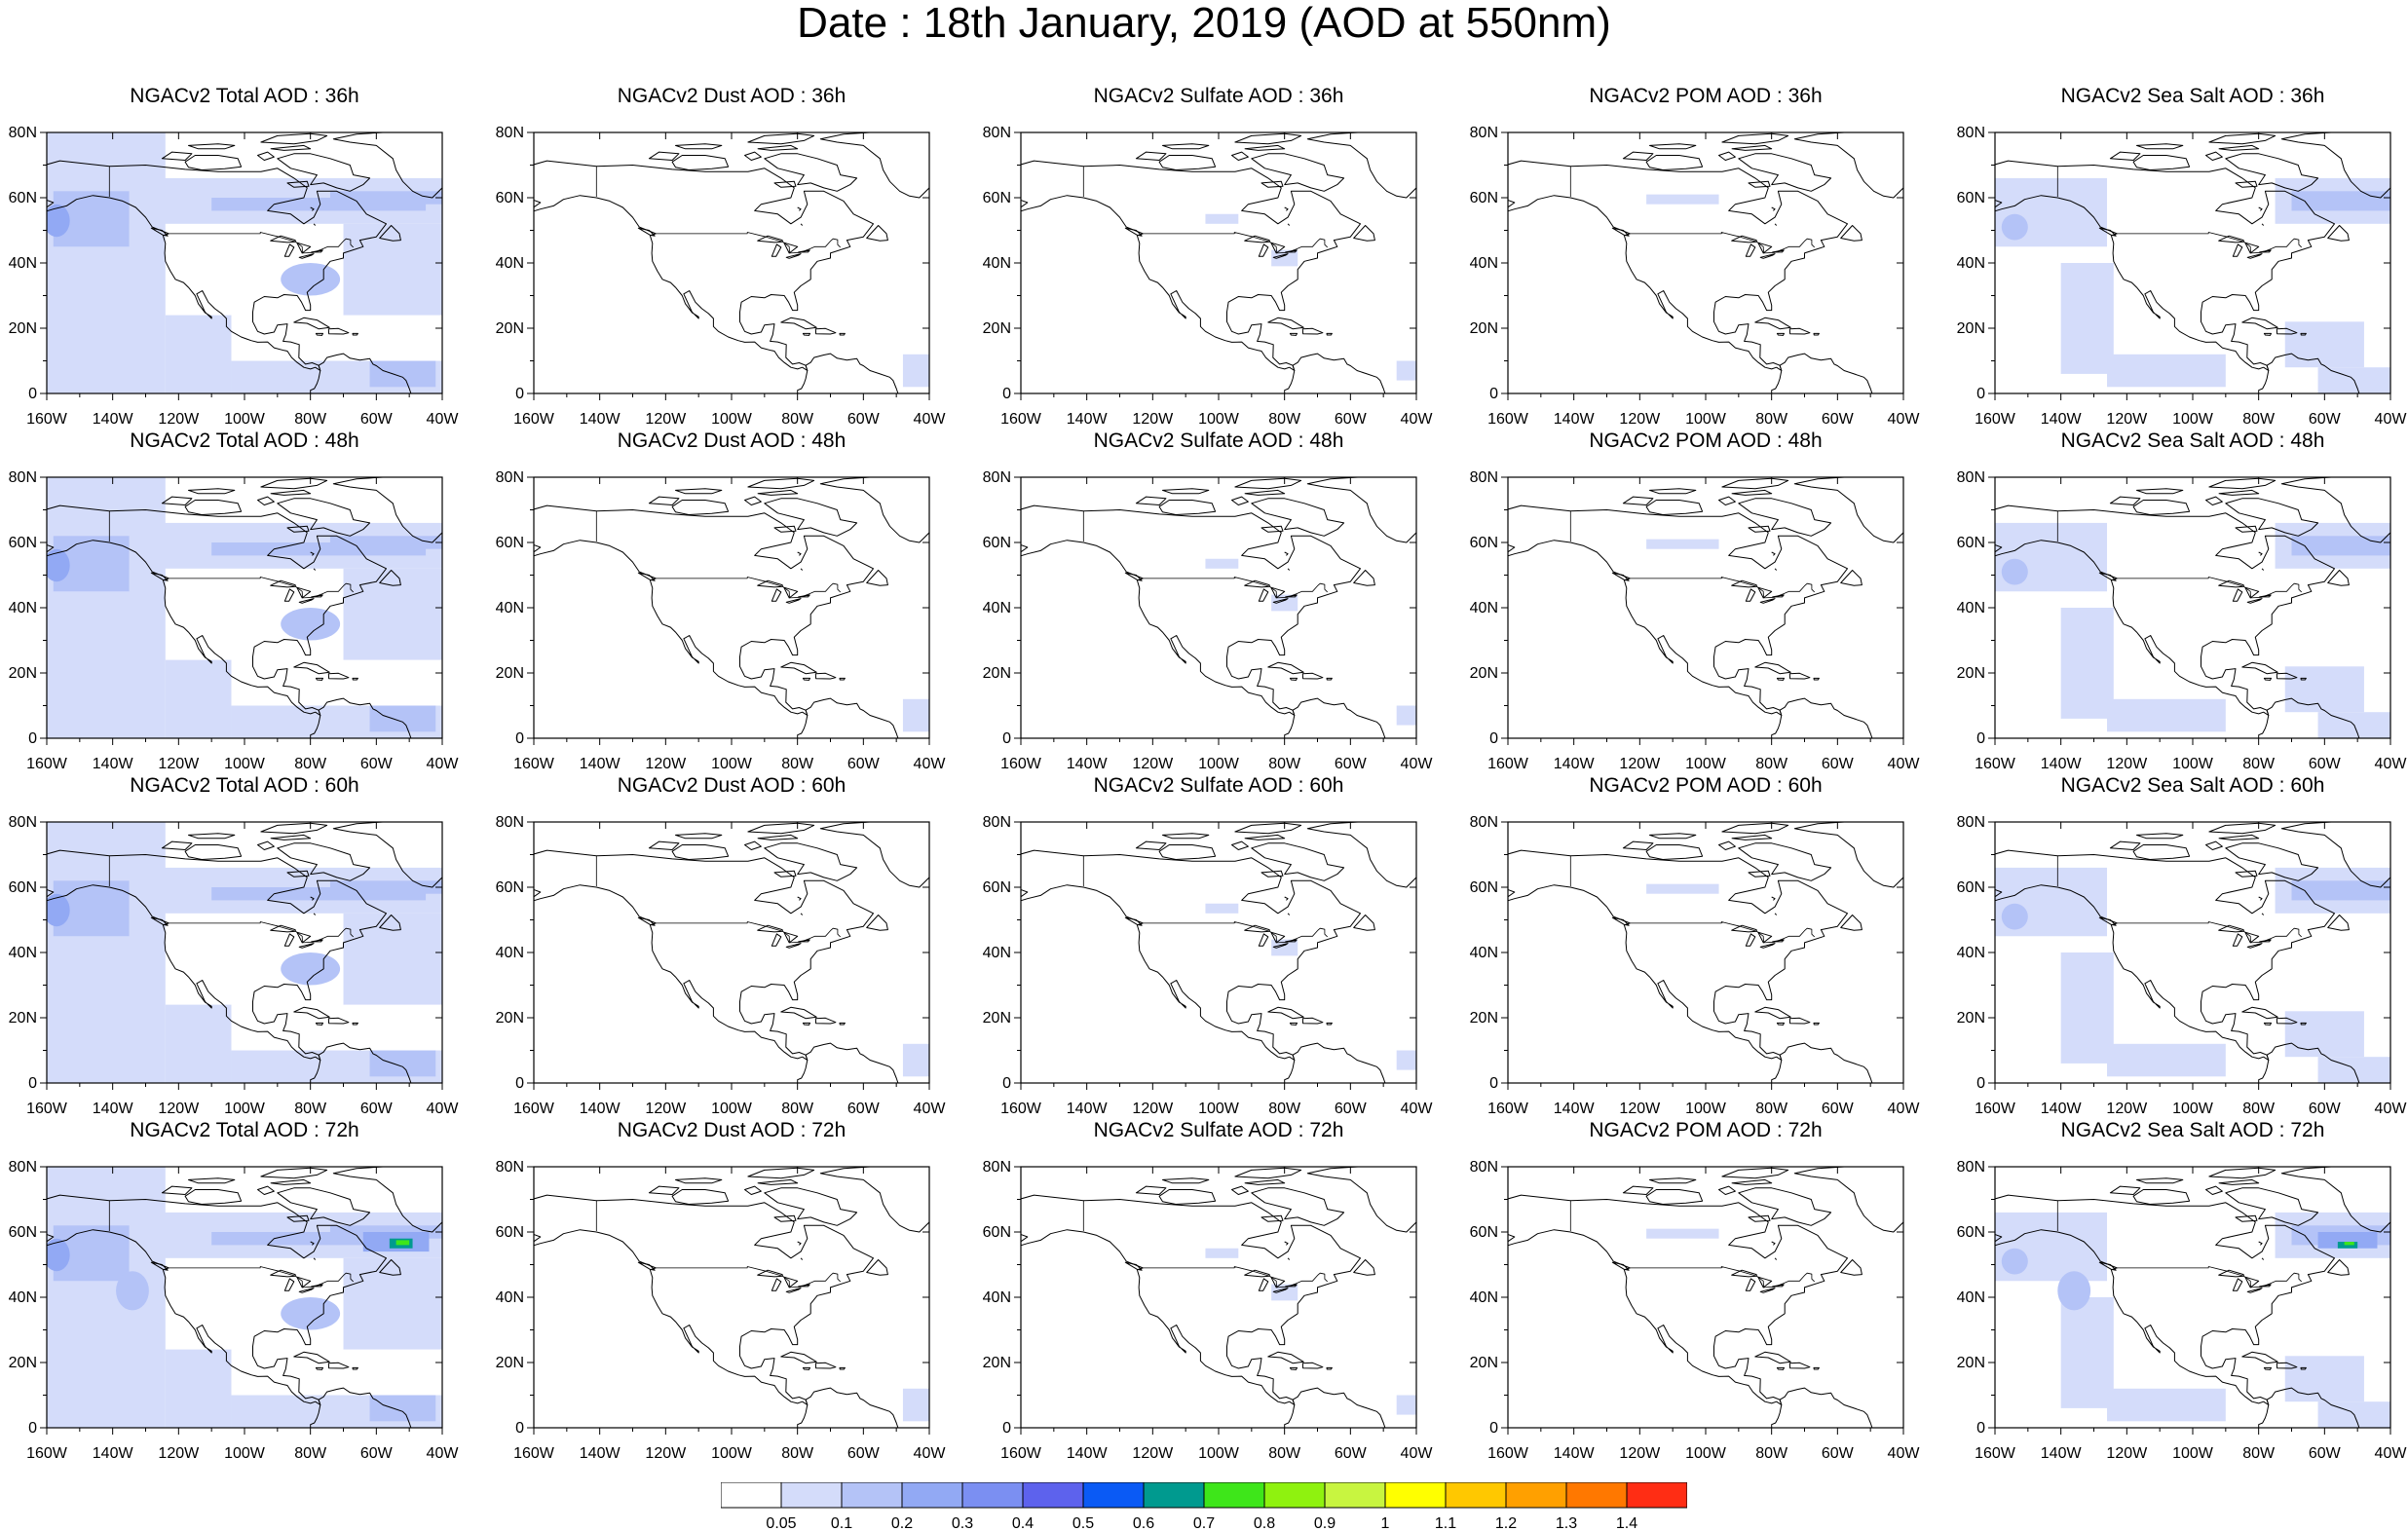 The image size is (2408, 1531). Describe the element at coordinates (1113, 1495) in the screenshot. I see `colorbar-box` at that location.